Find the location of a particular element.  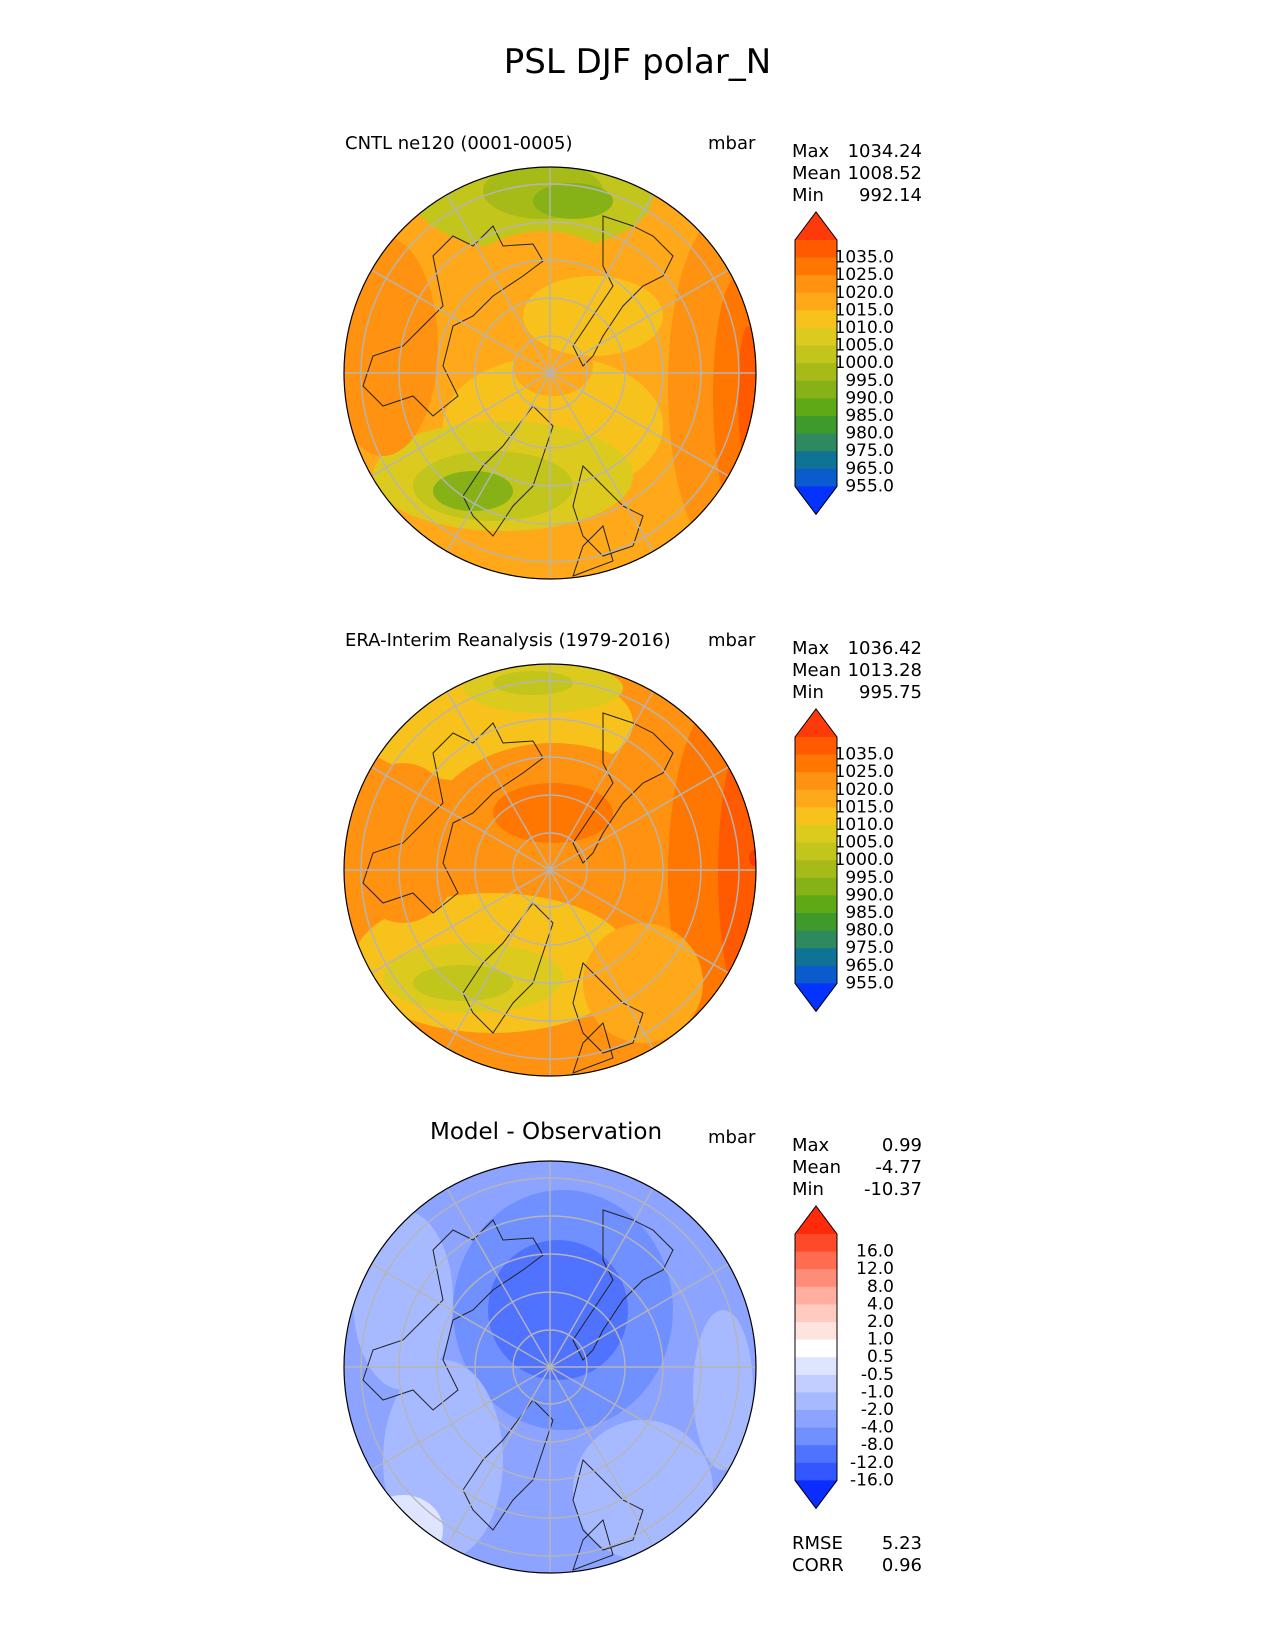

colorbar-extend-bottom is located at coordinates (816, 1494).